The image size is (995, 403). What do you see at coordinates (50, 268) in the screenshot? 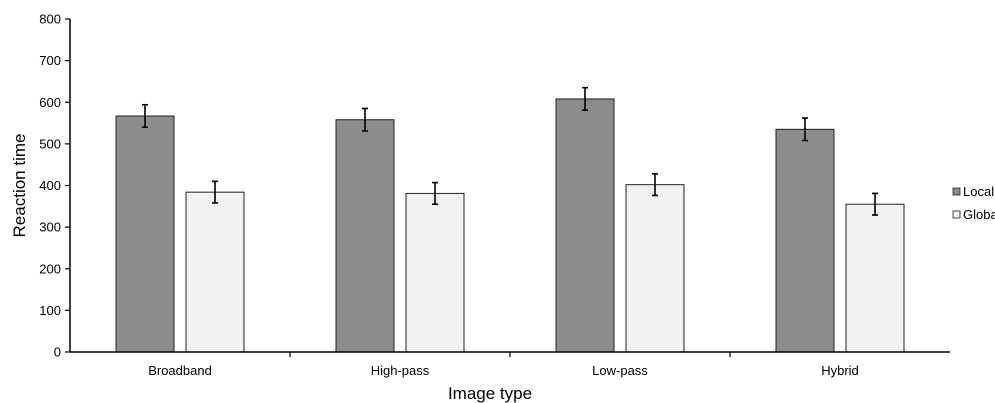
I see `y-tick-label: 200` at bounding box center [50, 268].